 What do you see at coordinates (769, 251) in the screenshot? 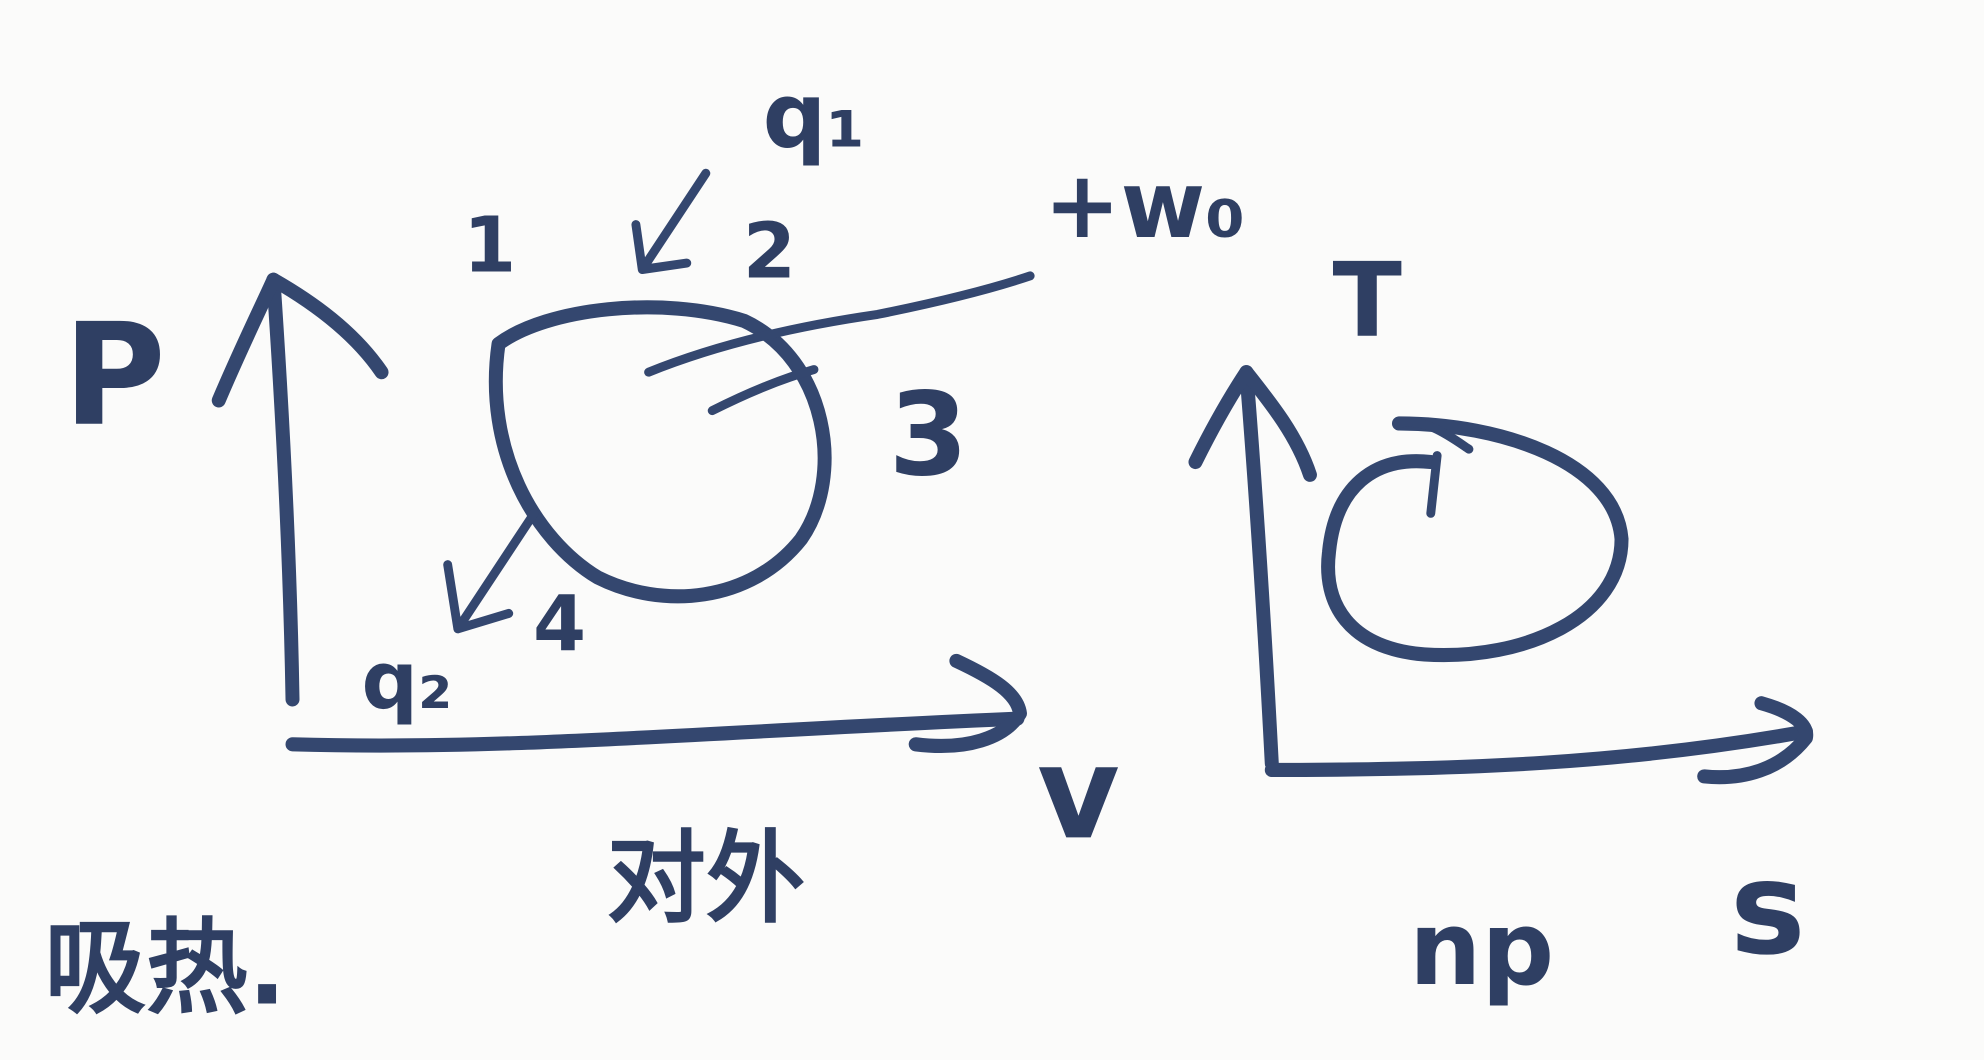
I see `point-label: 2` at bounding box center [769, 251].